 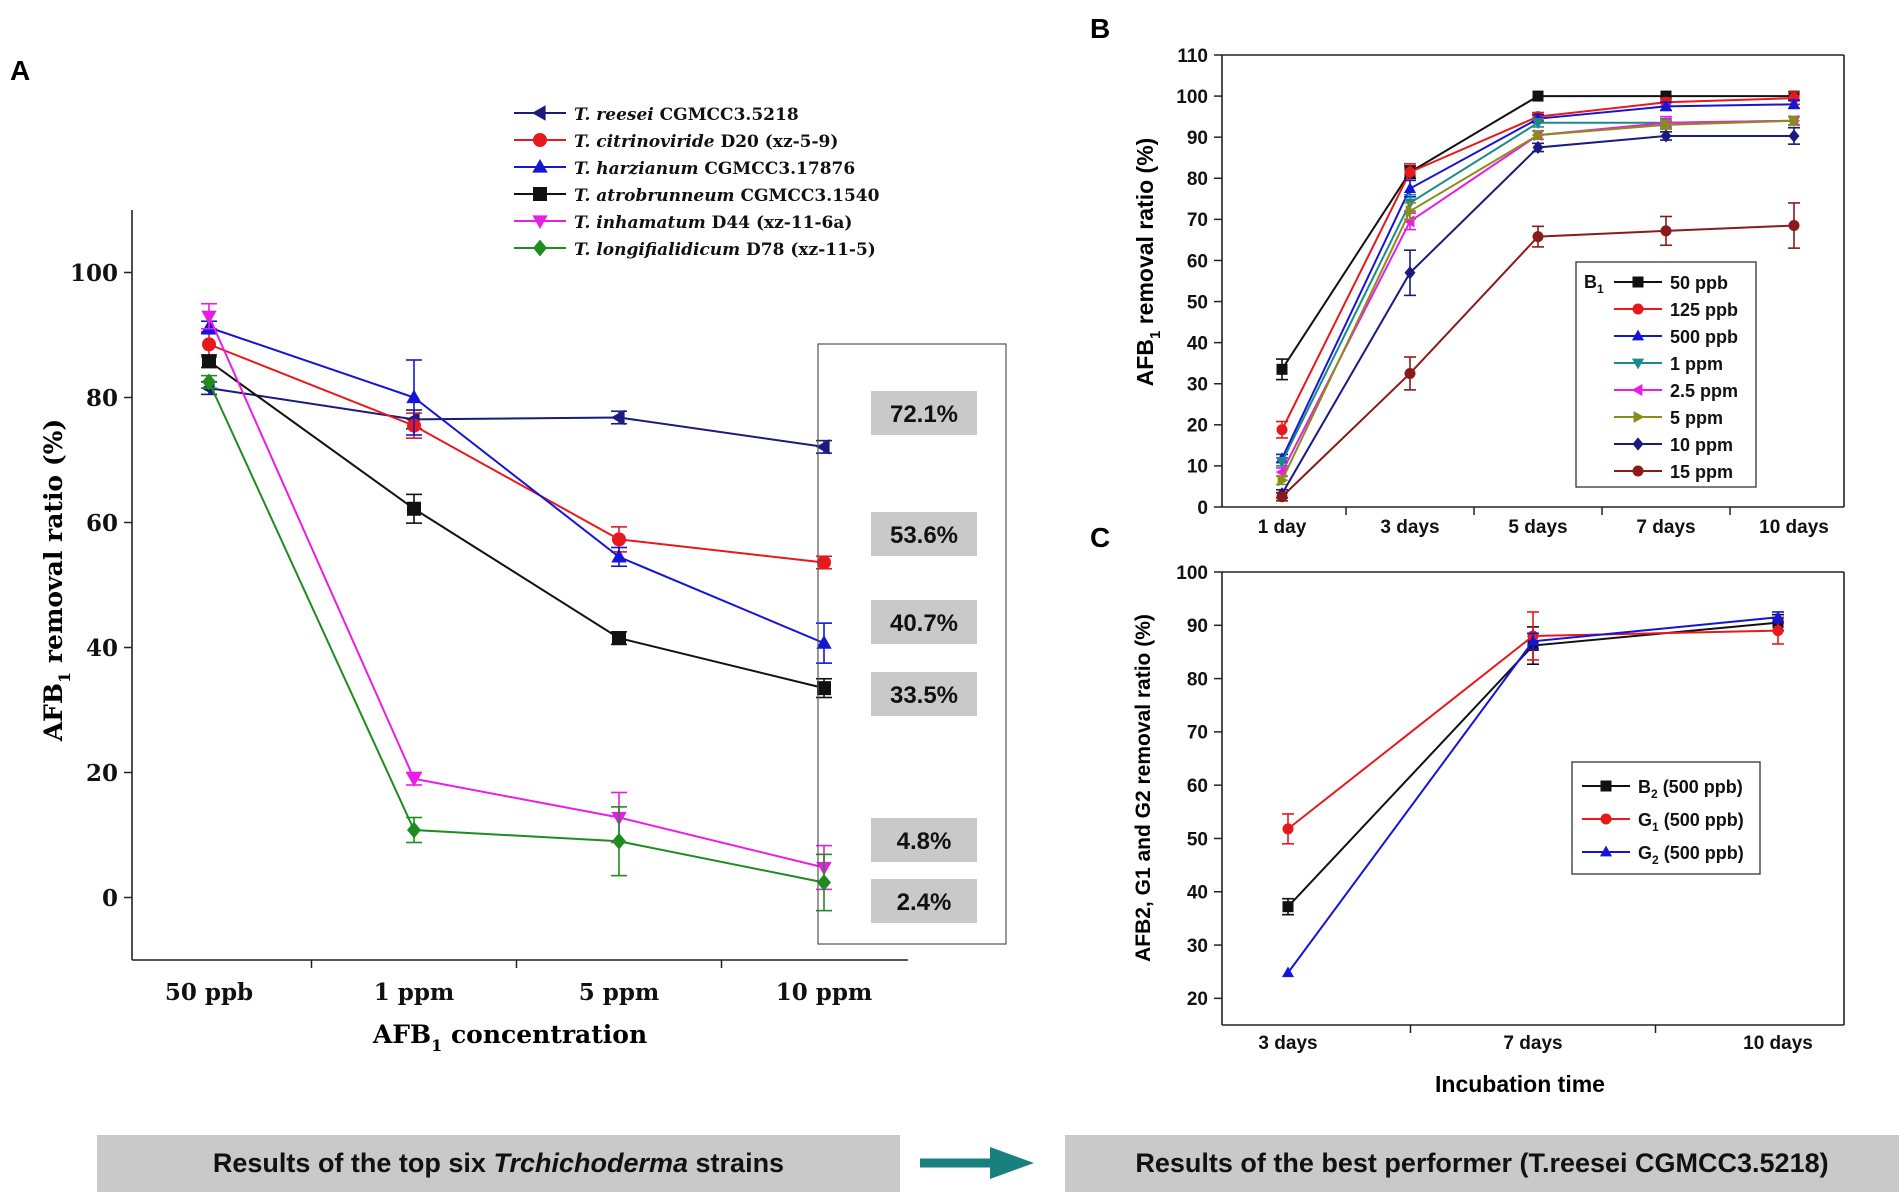 I want to click on panel-b-y-title-rest: removal ratio (%), so click(x=1145, y=234).